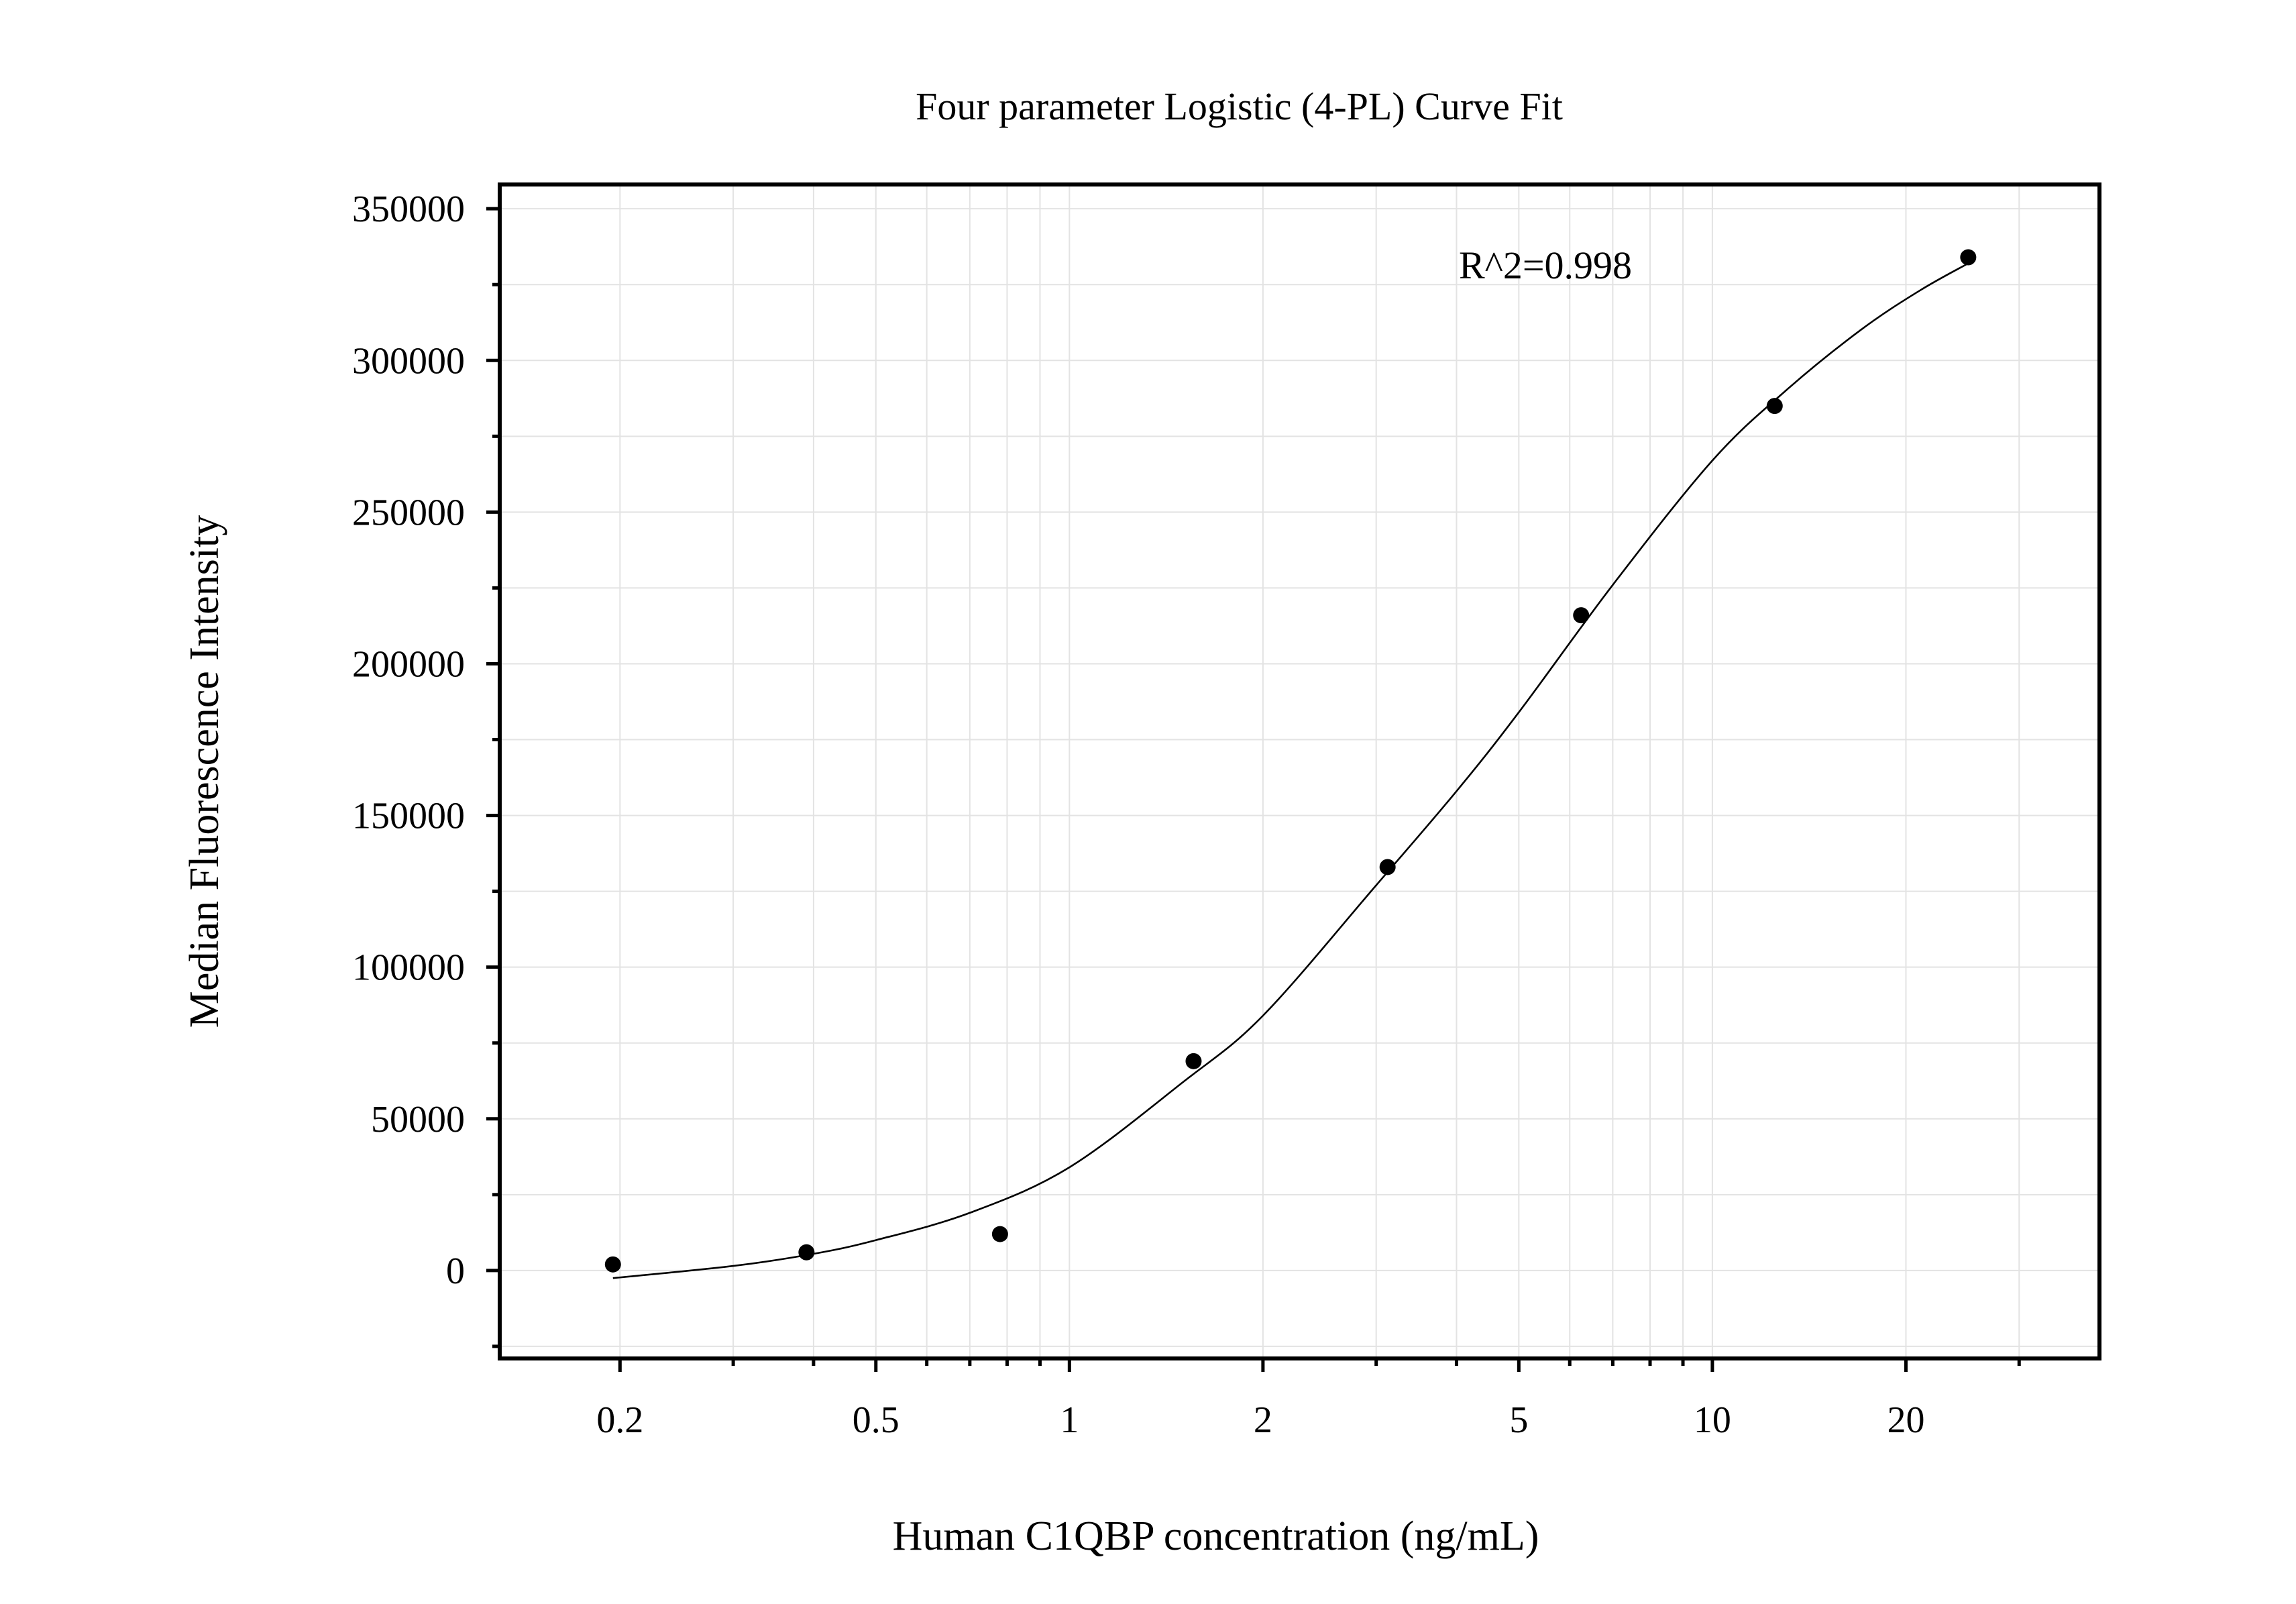  What do you see at coordinates (408, 210) in the screenshot?
I see `y-tick-label: 350000` at bounding box center [408, 210].